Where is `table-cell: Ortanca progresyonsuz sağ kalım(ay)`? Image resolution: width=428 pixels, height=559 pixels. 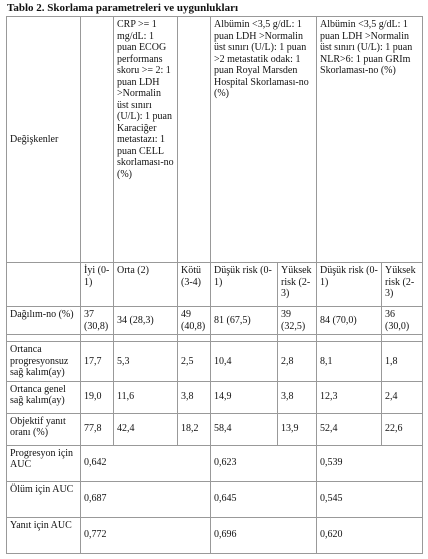
table-cell: Ortanca progresyonsuz sağ kalım(ay) is located at coordinates (43, 361).